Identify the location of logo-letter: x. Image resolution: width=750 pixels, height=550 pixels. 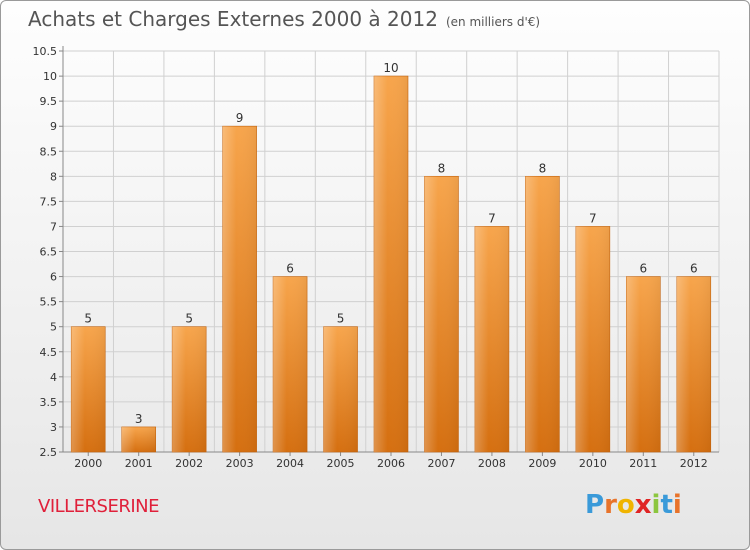
(643, 505).